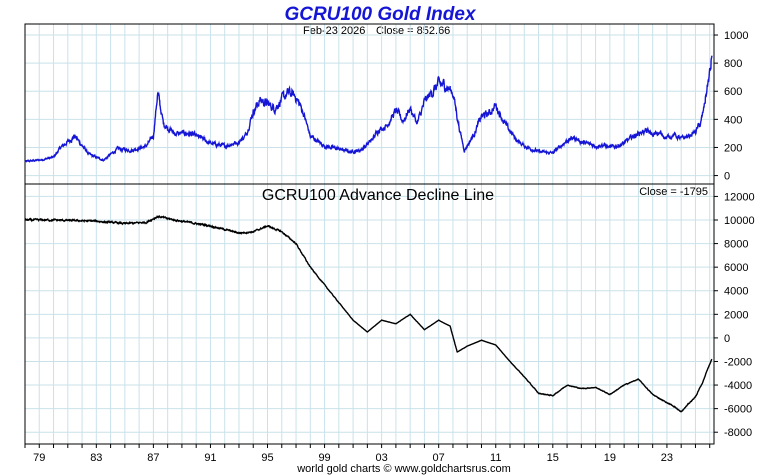 The height and width of the screenshot is (475, 760). Describe the element at coordinates (736, 268) in the screenshot. I see `bottom-y-tick-label: 6000` at that location.